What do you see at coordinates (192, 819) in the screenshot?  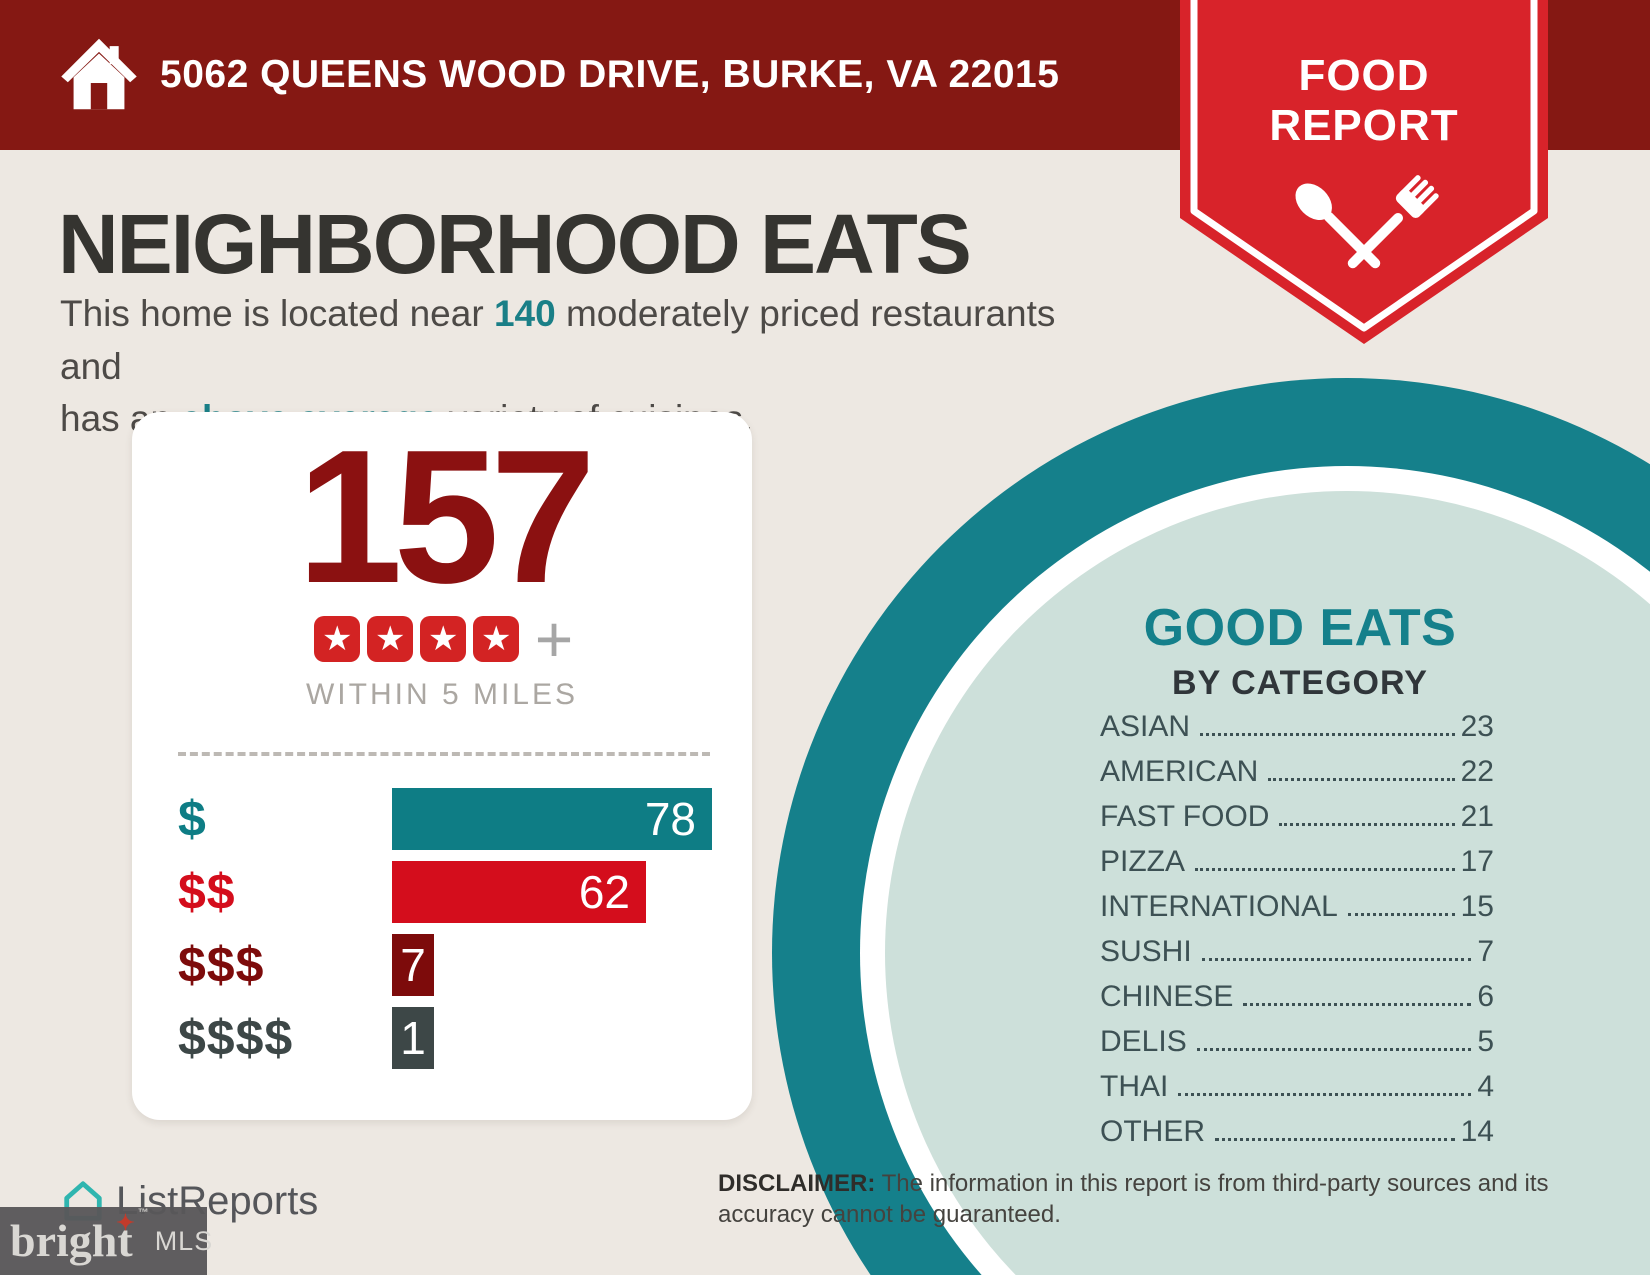 I see `price-tier-label: $` at bounding box center [192, 819].